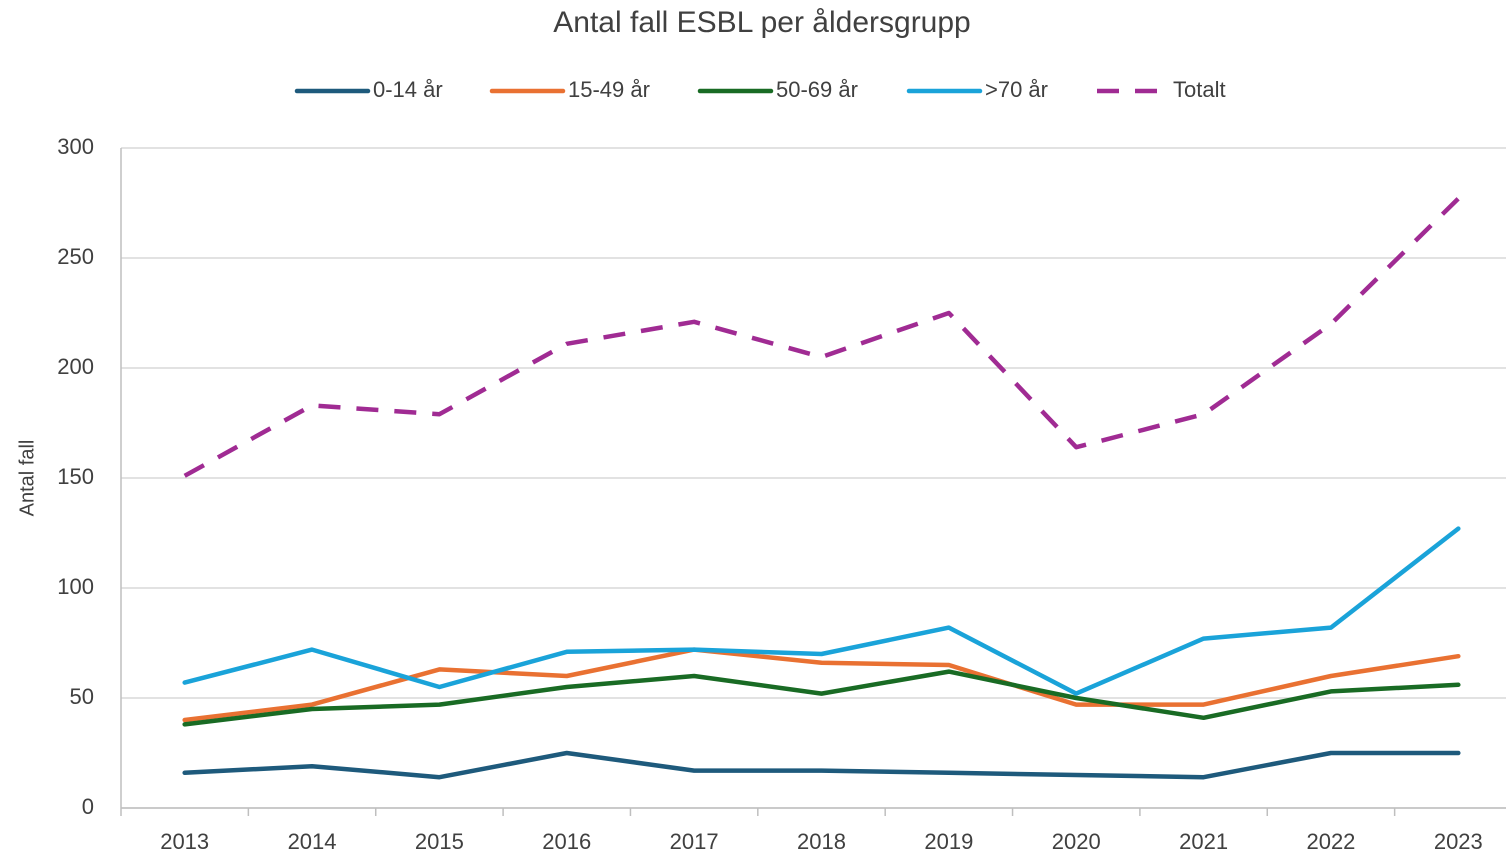 This screenshot has width=1506, height=858. Describe the element at coordinates (75, 586) in the screenshot. I see `y-tick-label: 100` at that location.